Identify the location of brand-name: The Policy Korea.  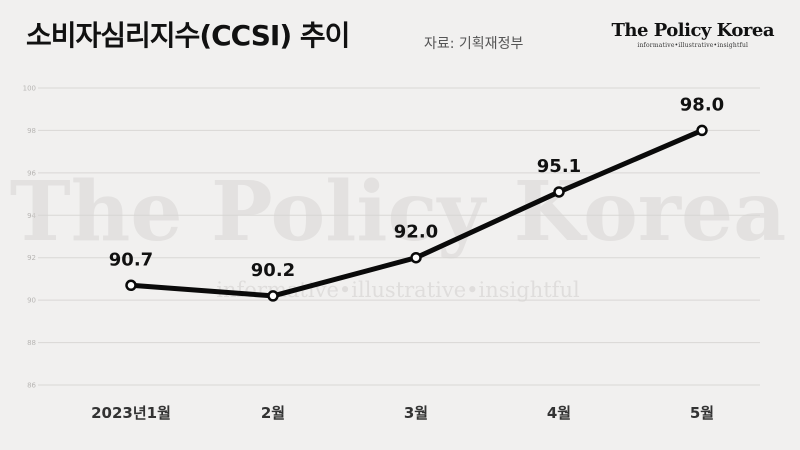
(693, 30).